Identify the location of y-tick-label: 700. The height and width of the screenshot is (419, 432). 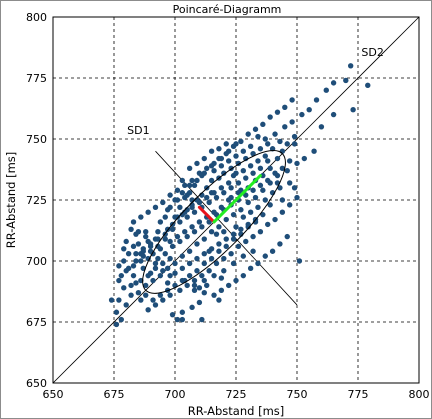
(36, 261).